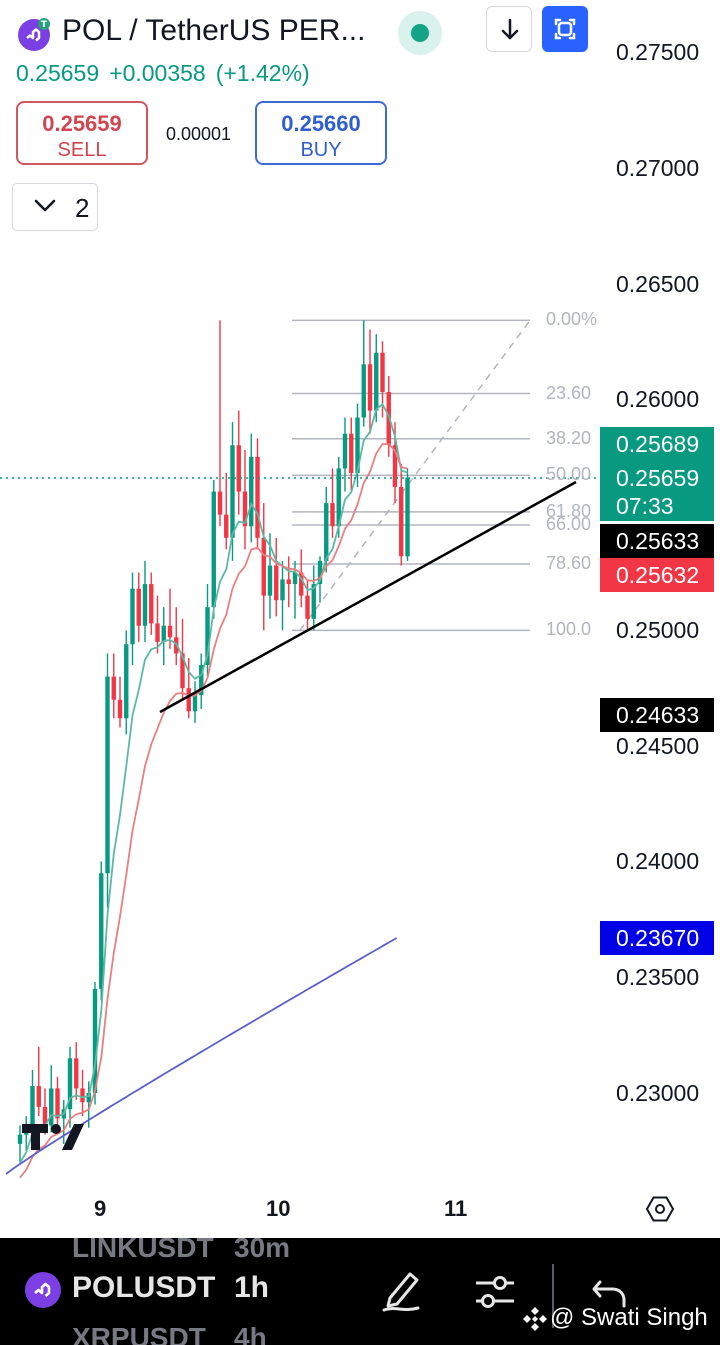 The width and height of the screenshot is (720, 1345). Describe the element at coordinates (569, 629) in the screenshot. I see `fib-level-label: 100.0` at that location.